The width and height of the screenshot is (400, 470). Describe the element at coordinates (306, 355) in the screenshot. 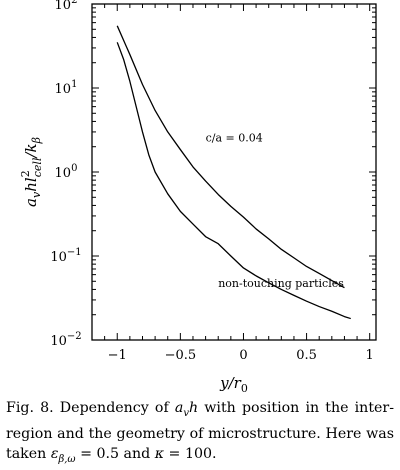

I see `x-tick-label: 0.5` at that location.